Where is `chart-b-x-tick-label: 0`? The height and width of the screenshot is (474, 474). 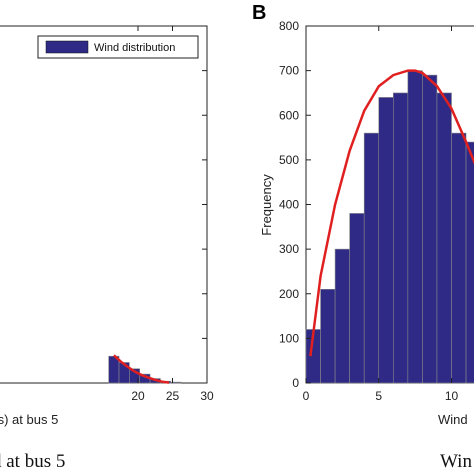 chart-b-x-tick-label: 0 is located at coordinates (306, 396).